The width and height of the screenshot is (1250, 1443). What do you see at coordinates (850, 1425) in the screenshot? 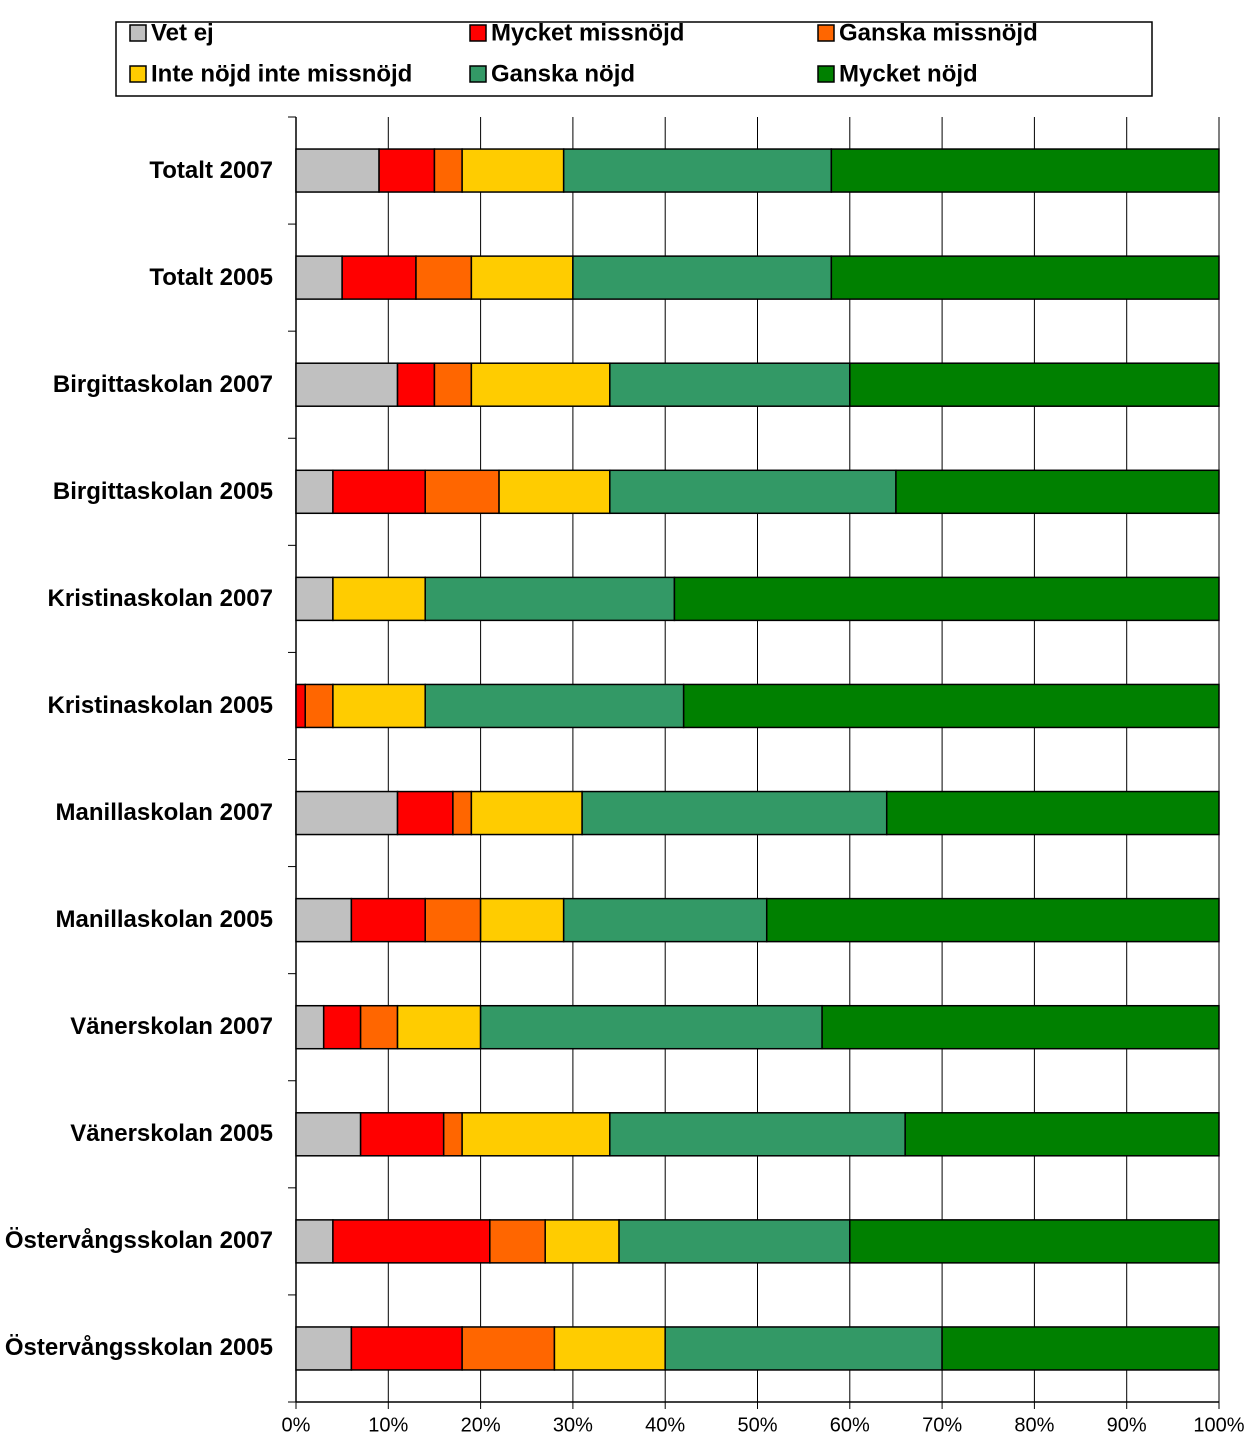
I see `x-tick-label: 60%` at bounding box center [850, 1425].